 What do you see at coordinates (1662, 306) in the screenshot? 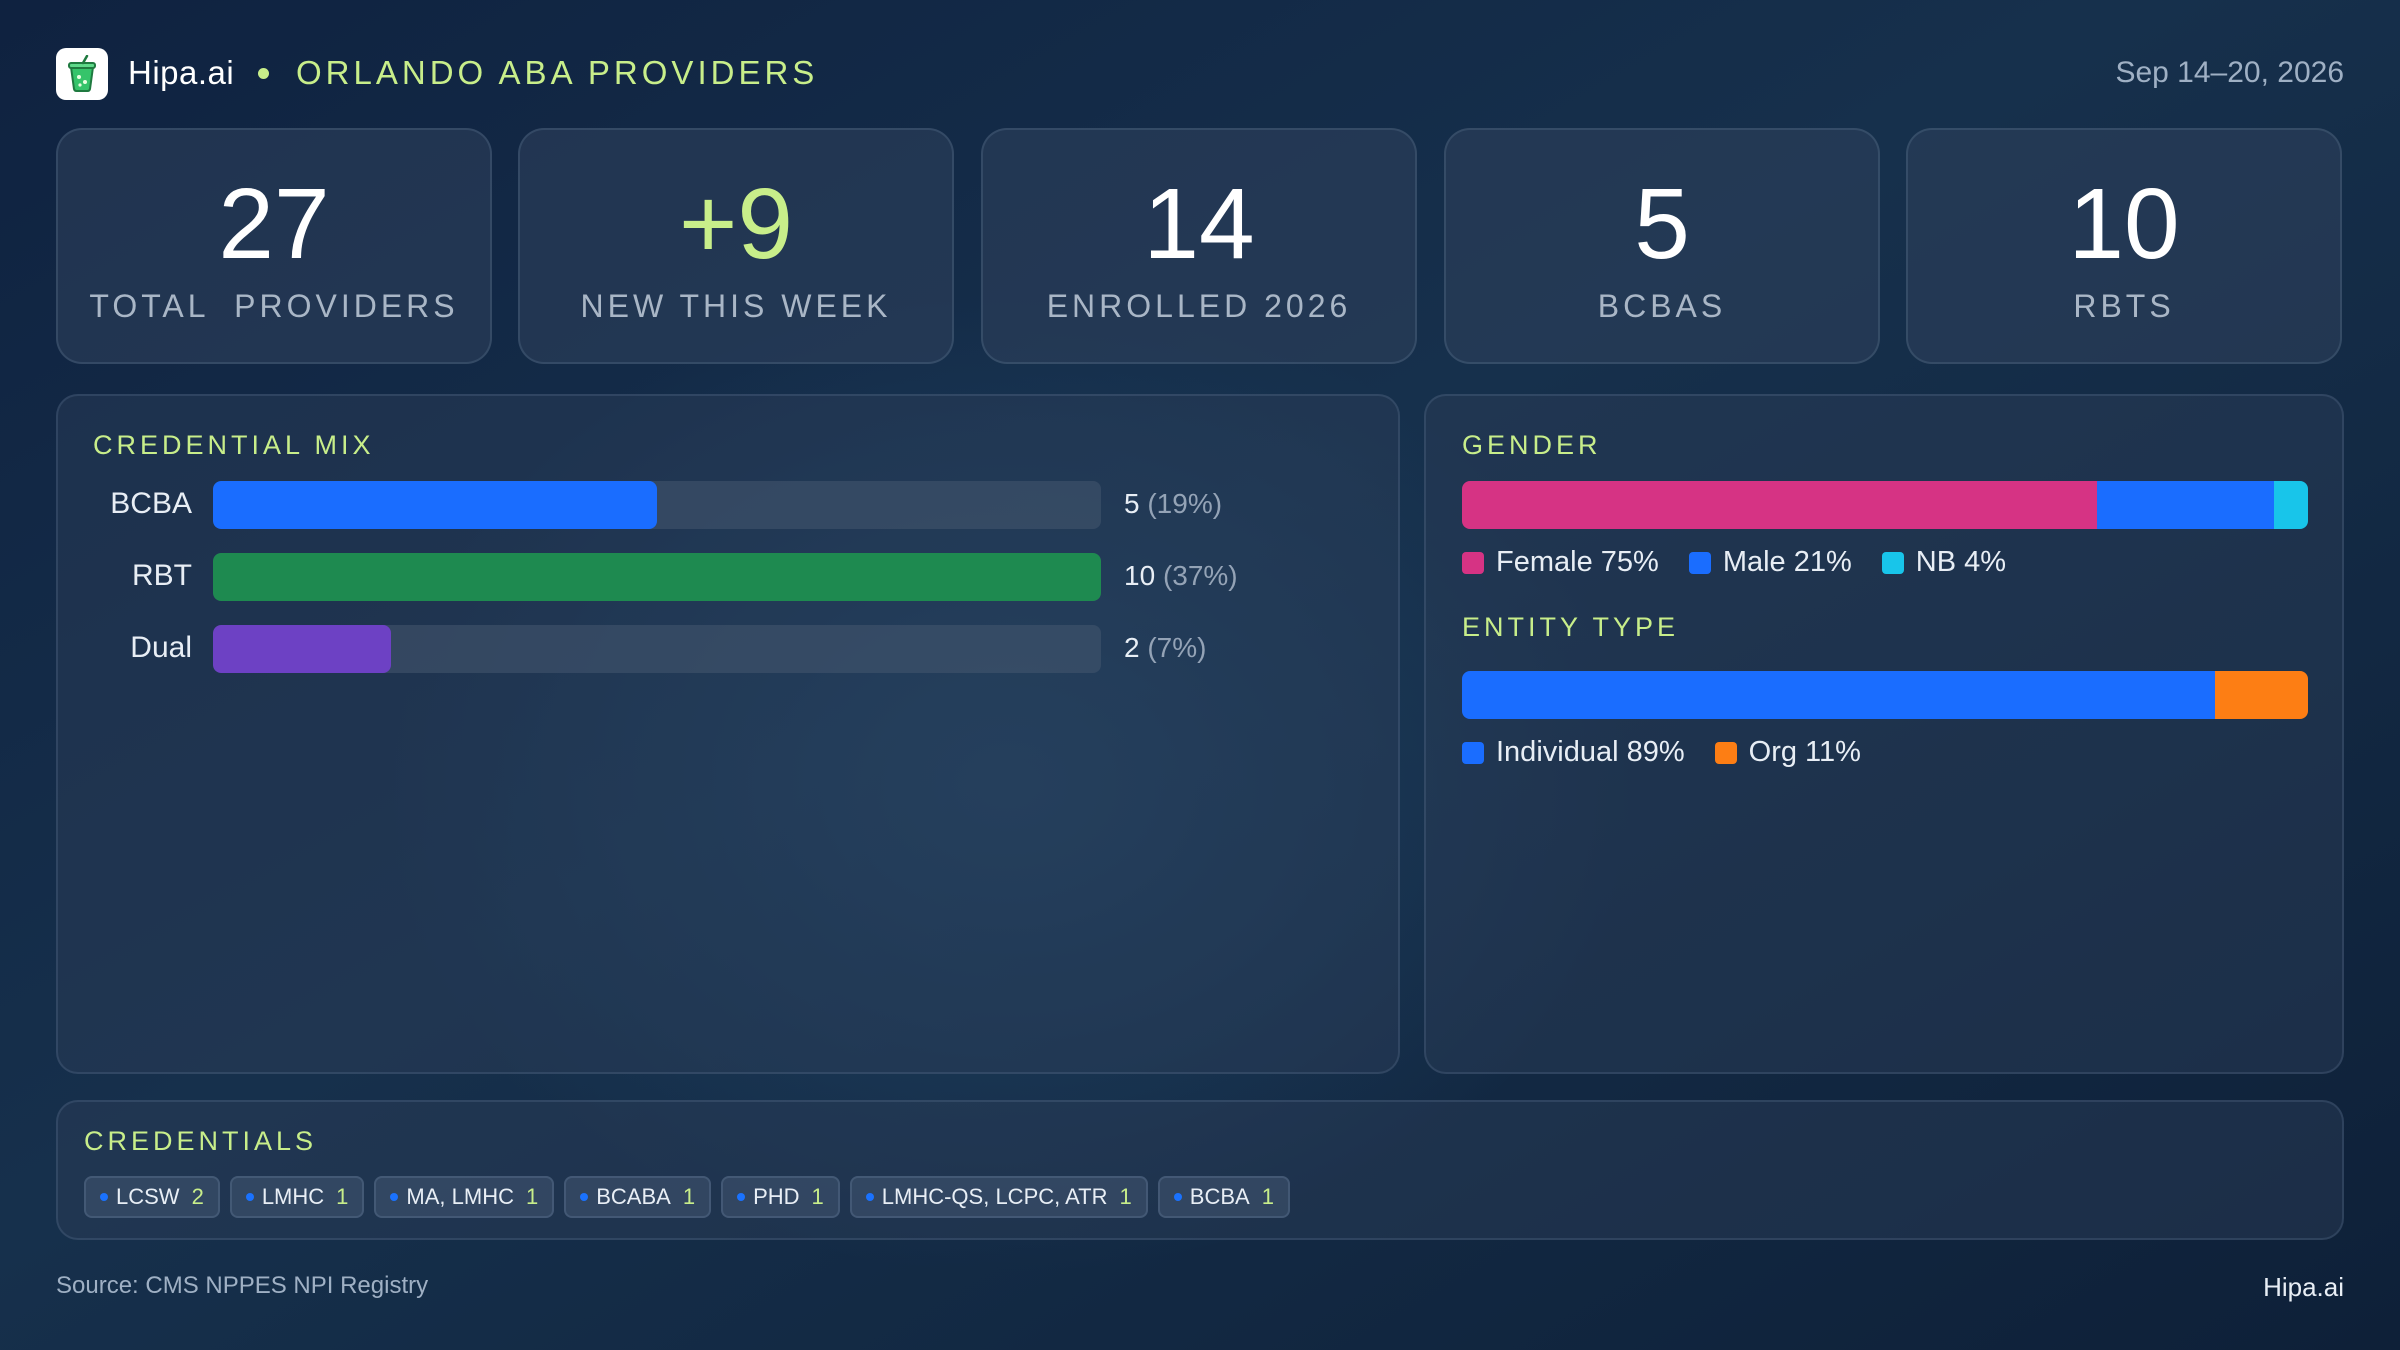
I see `stat-label: BCBAS` at bounding box center [1662, 306].